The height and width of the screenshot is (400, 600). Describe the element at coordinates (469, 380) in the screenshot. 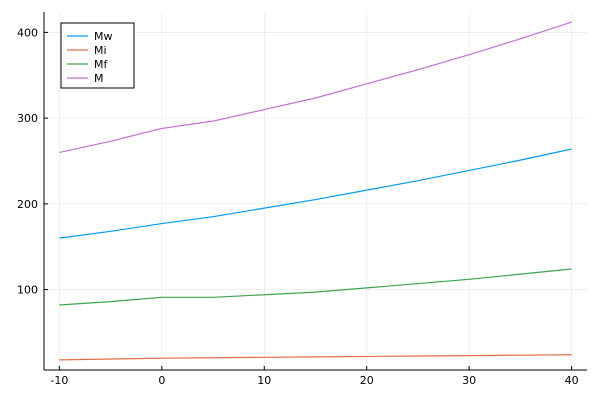

I see `x-tick-label: 30` at that location.